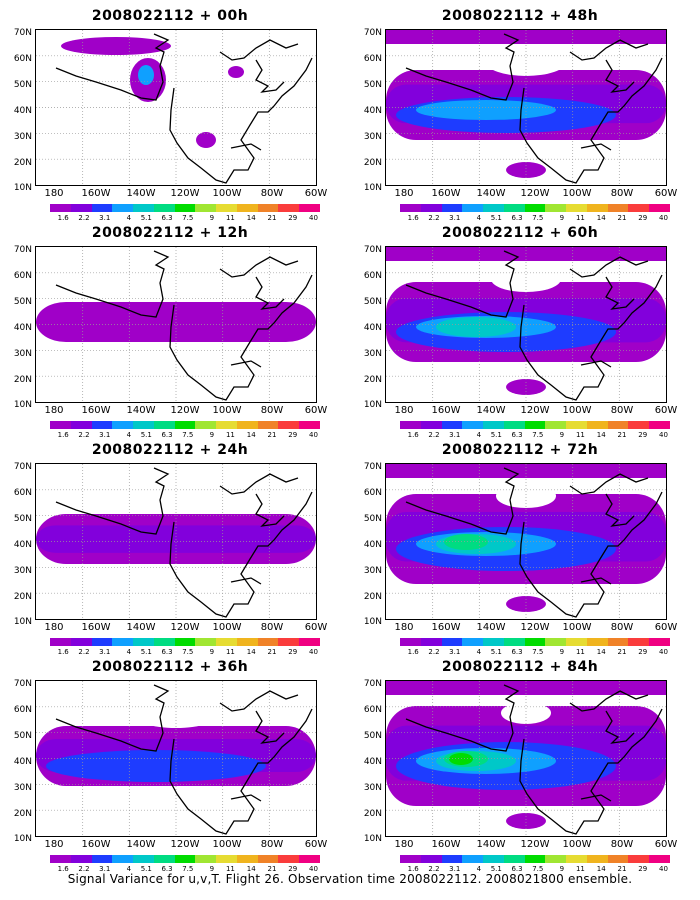 This screenshot has width=700, height=900. What do you see at coordinates (293, 869) in the screenshot?
I see `colorbar-label: 29` at bounding box center [293, 869].